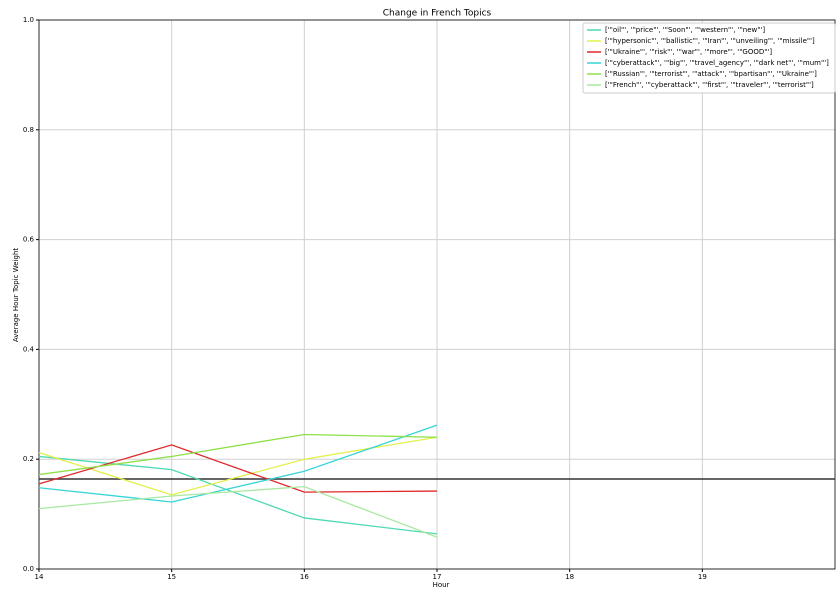  Describe the element at coordinates (29, 240) in the screenshot. I see `y-tick-label: 0.6` at that location.